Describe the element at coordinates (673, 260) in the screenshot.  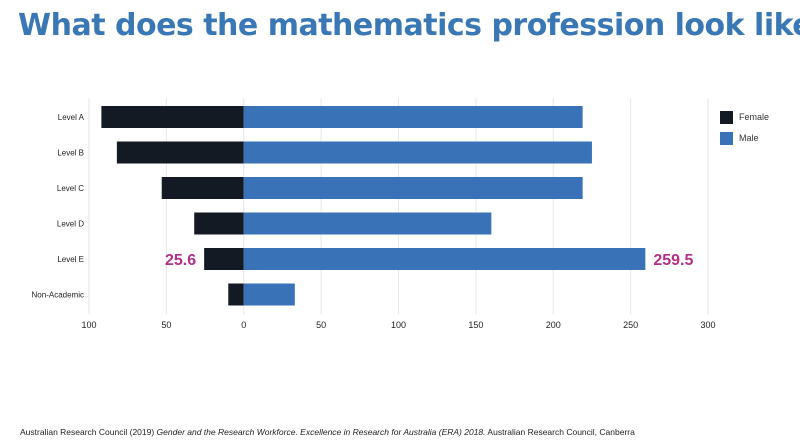
I see `data-label-male-level-e: 259.5` at that location.